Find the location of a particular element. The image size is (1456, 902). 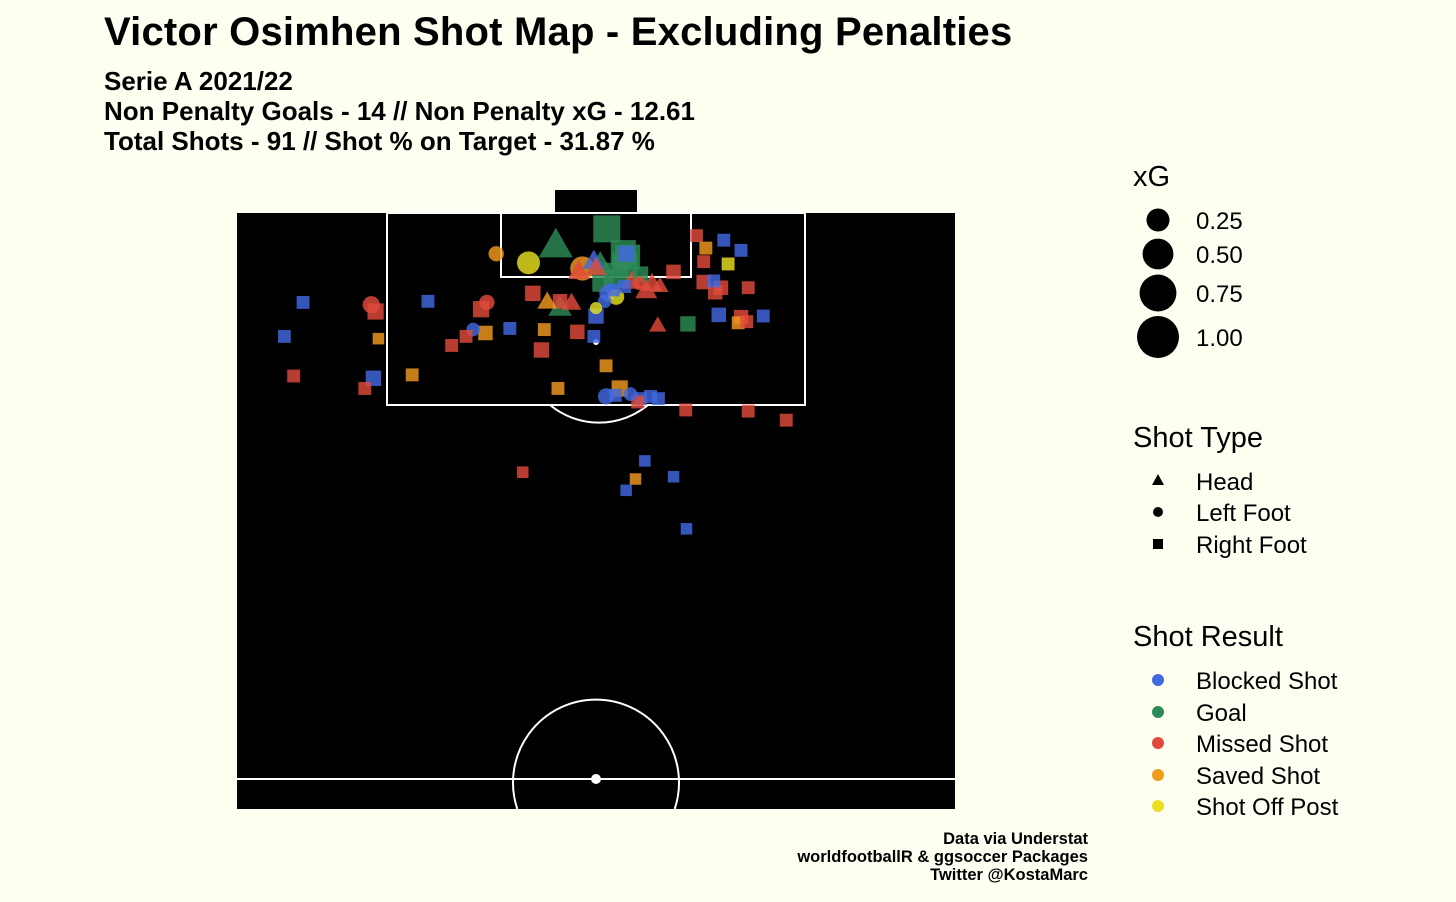

caption-twitter: Twitter @KostaMarc is located at coordinates (1009, 875).